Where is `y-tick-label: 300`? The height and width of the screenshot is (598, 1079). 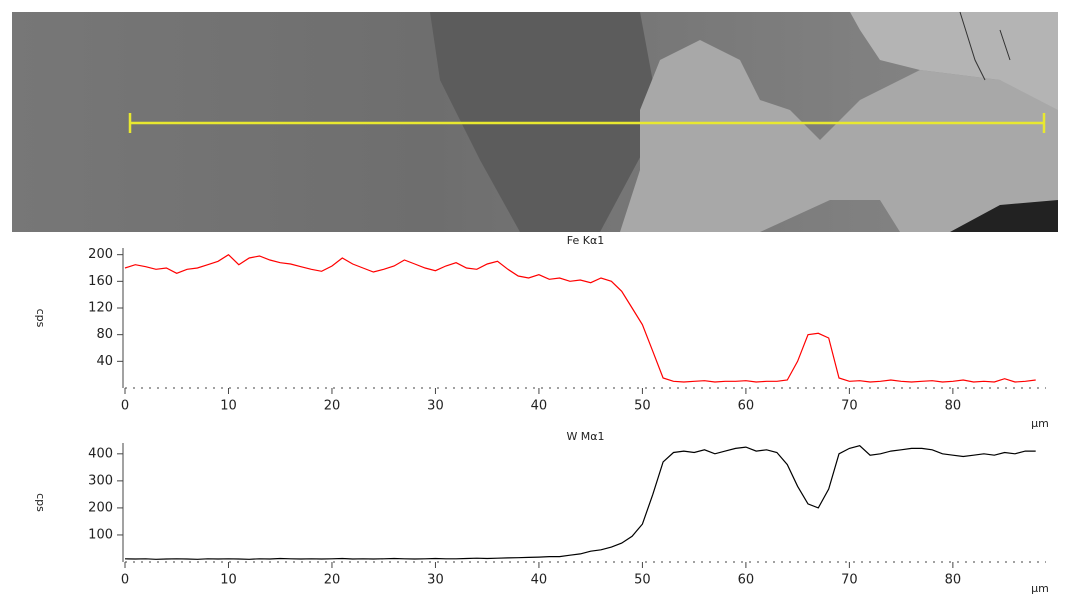 y-tick-label: 300 is located at coordinates (100, 480).